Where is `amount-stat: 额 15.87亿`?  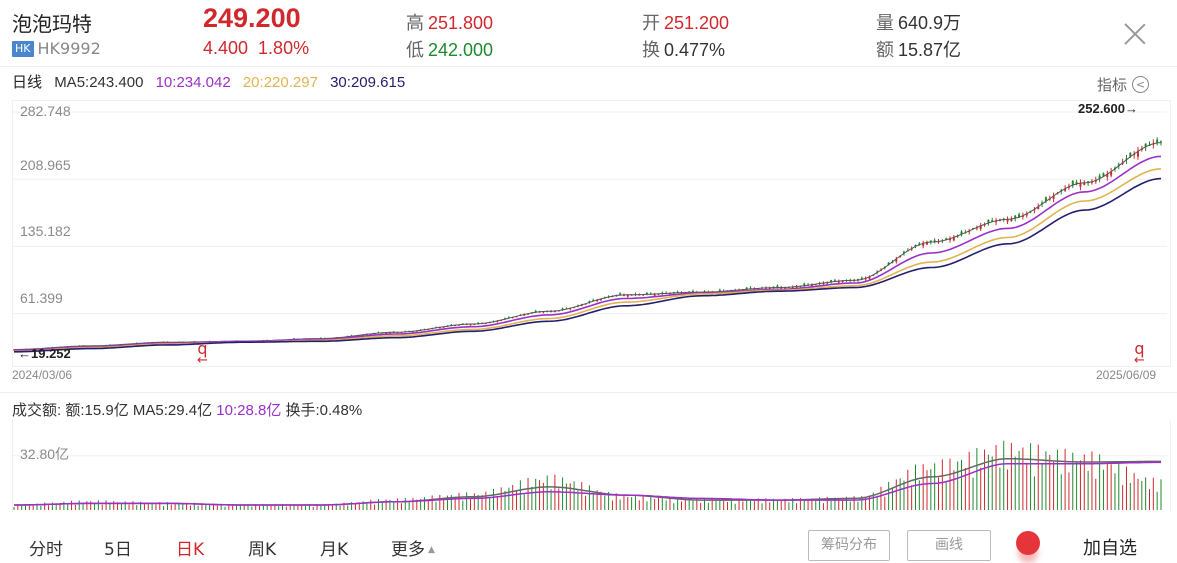
amount-stat: 额 15.87亿 is located at coordinates (919, 50).